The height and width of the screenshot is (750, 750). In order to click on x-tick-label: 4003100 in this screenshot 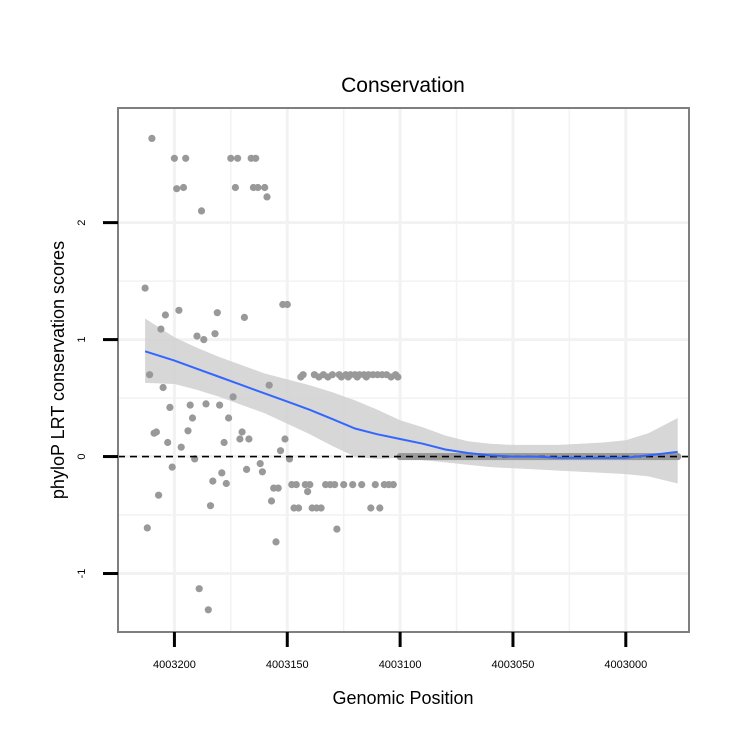, I will do `click(400, 665)`.